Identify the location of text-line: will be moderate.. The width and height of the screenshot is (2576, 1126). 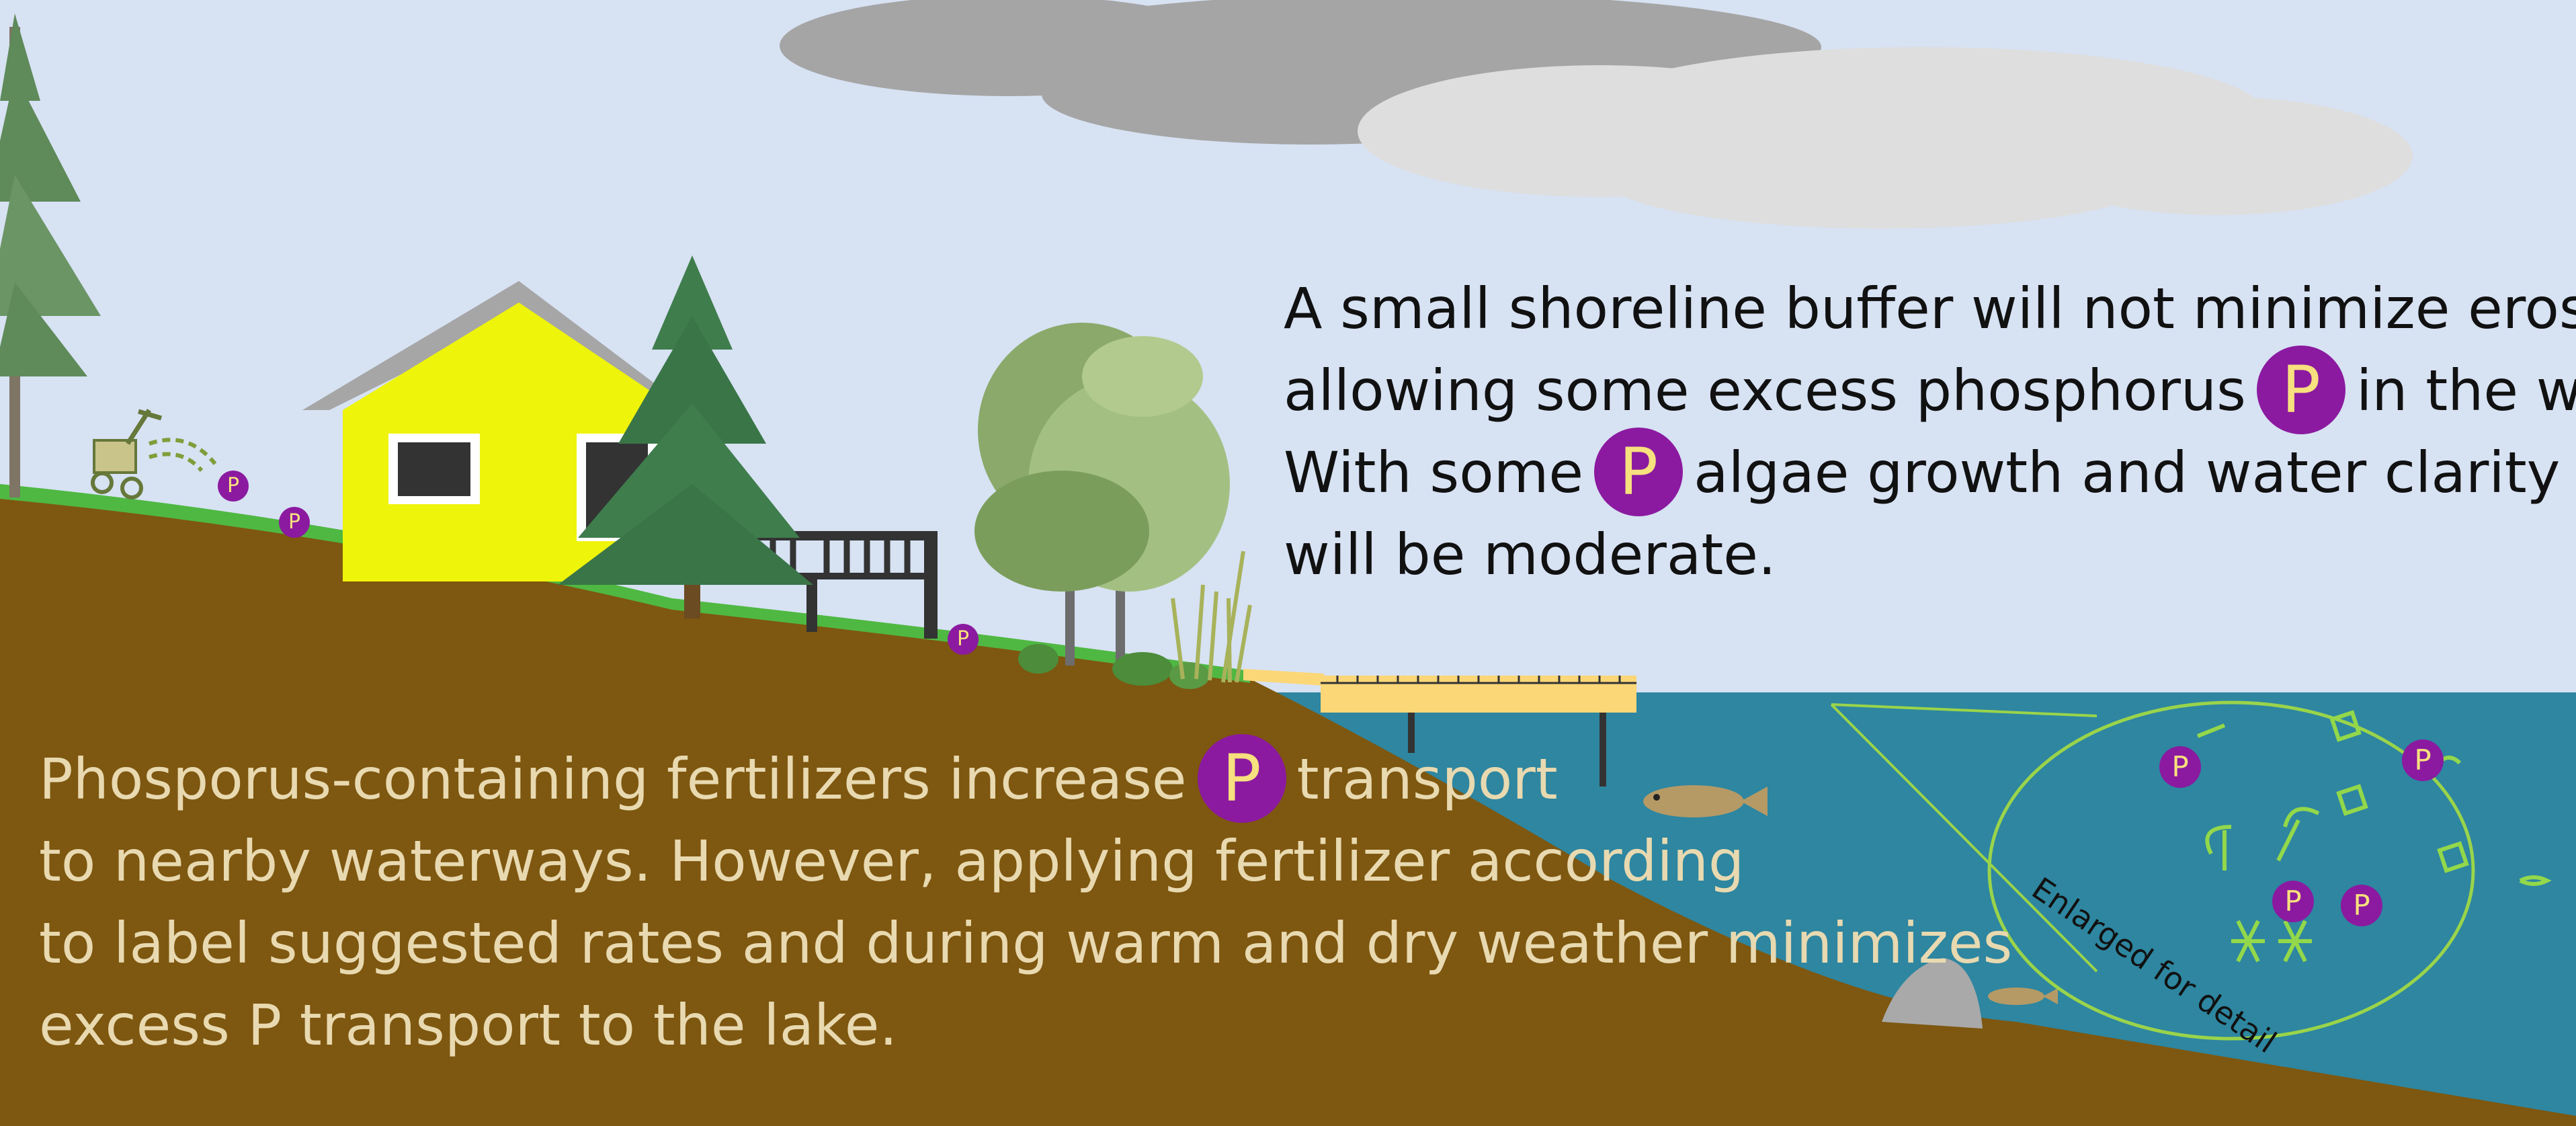
(1930, 555).